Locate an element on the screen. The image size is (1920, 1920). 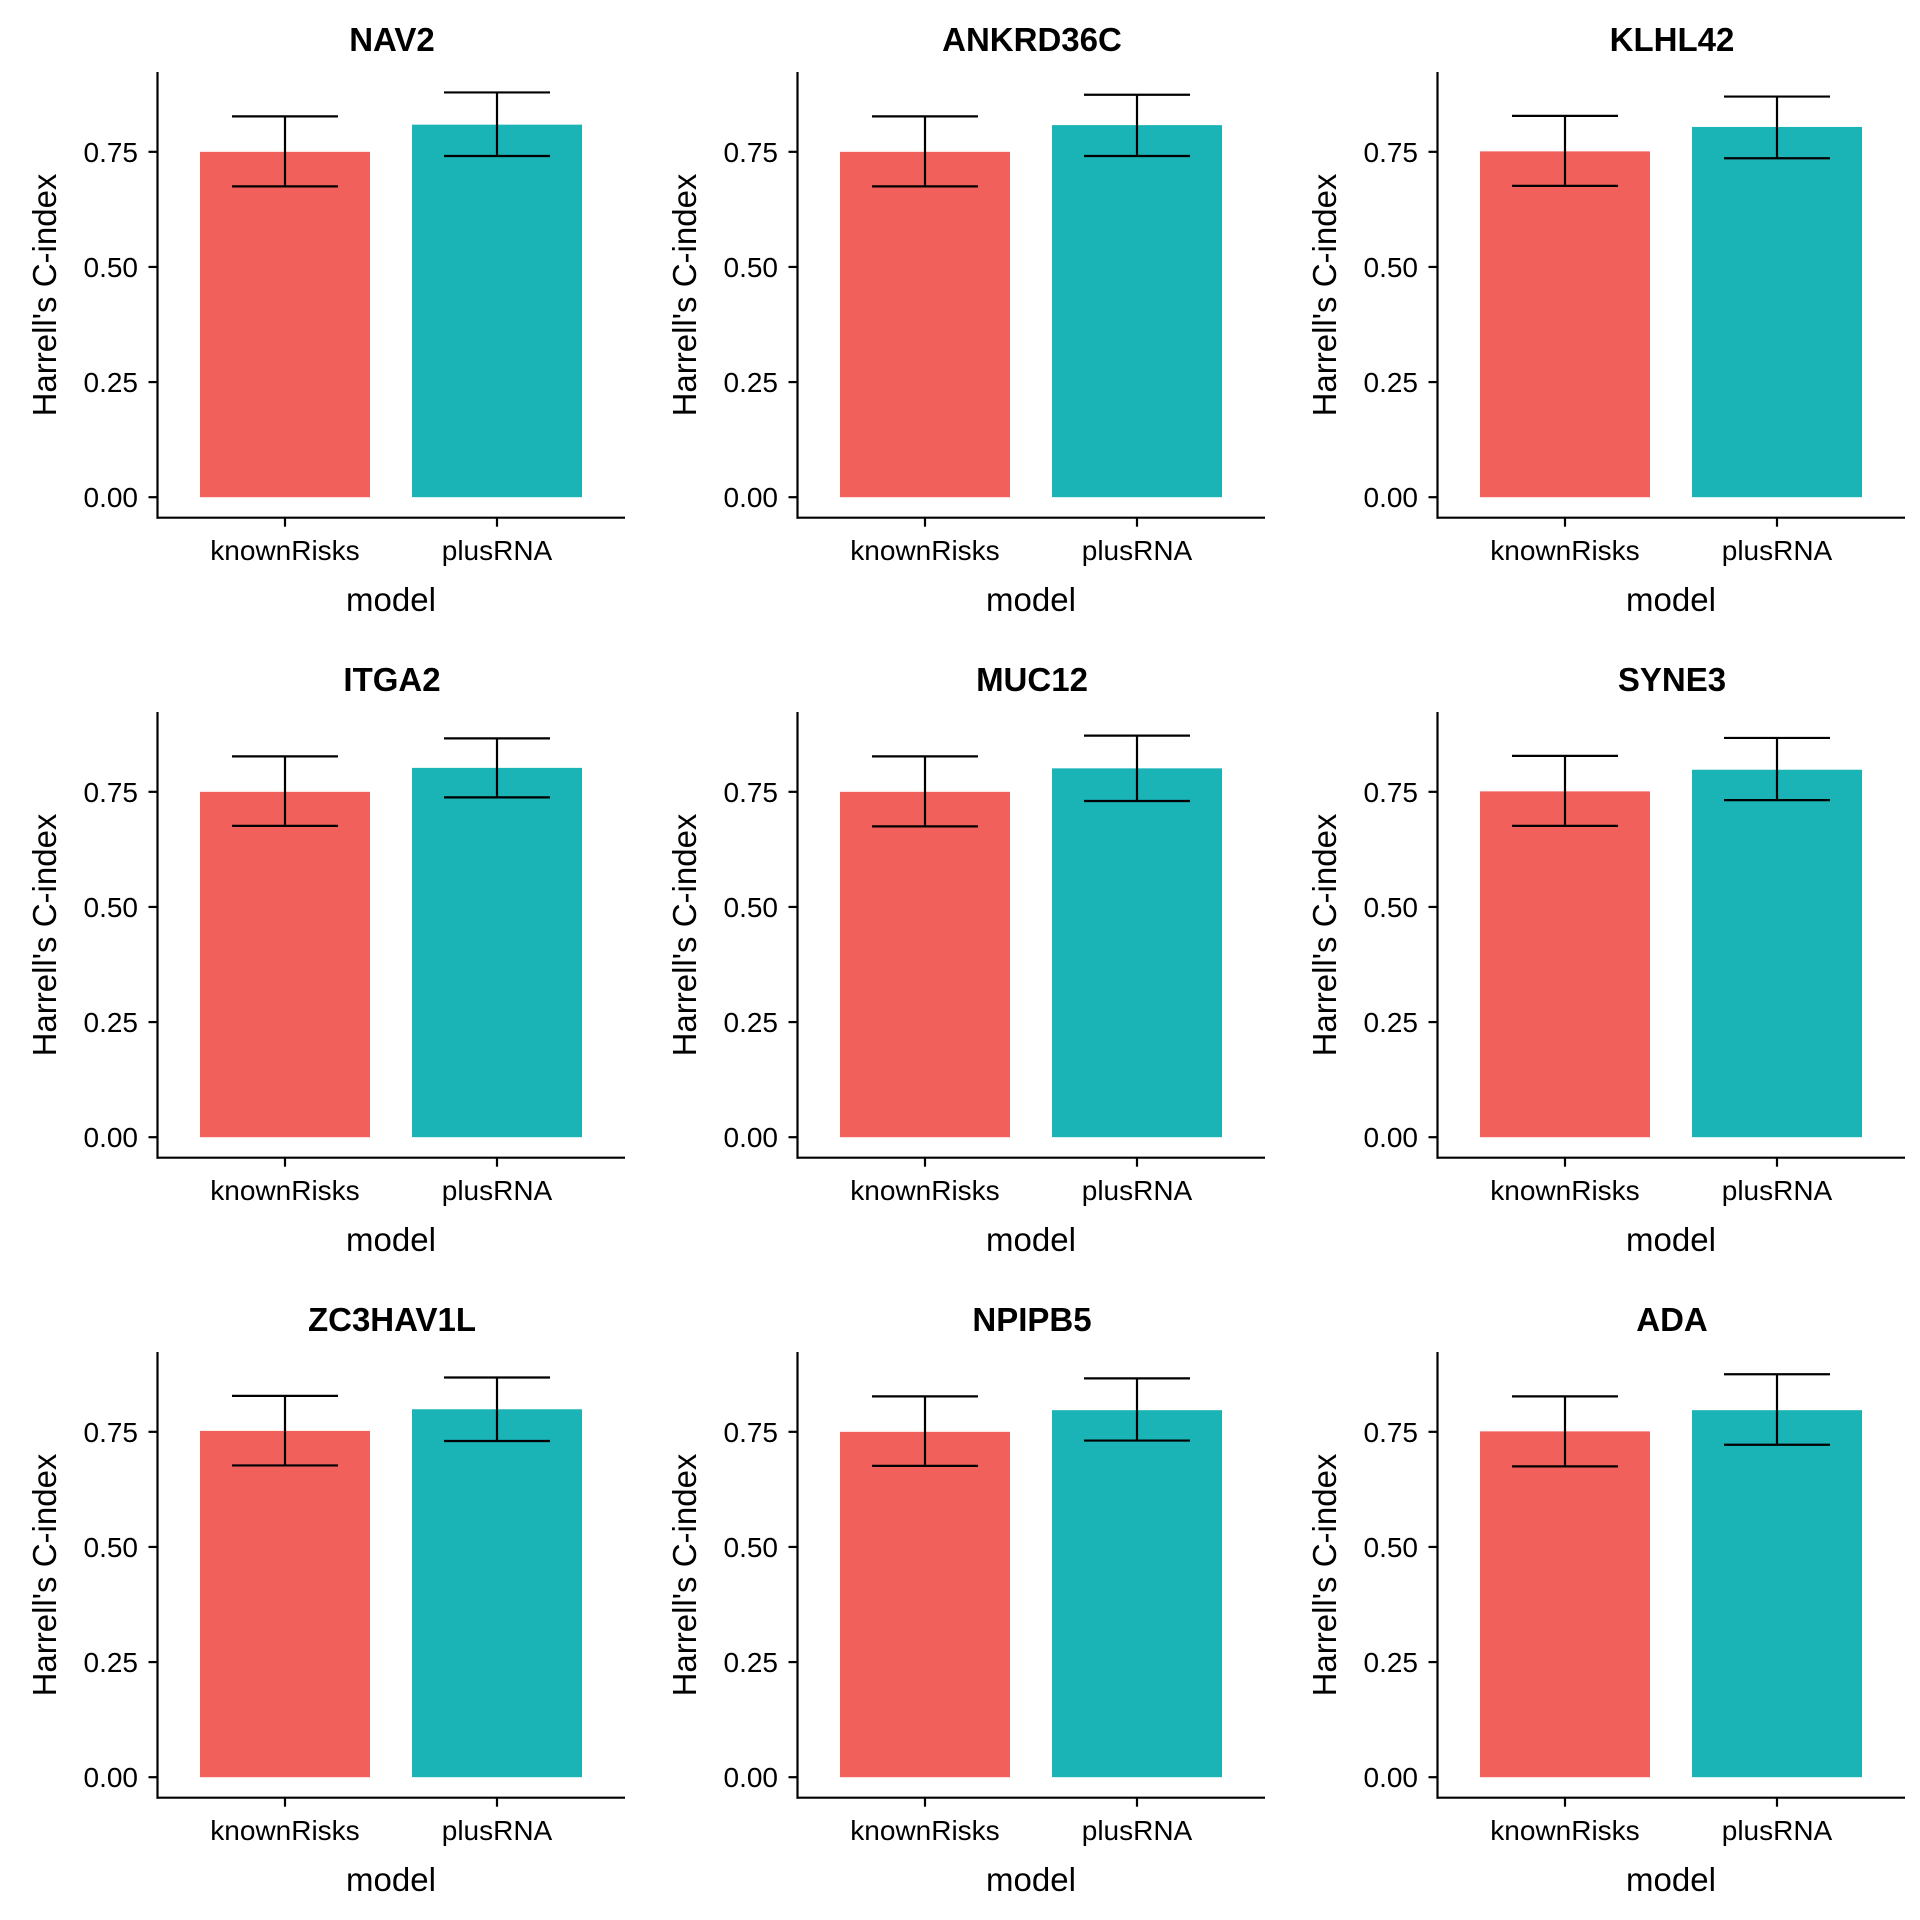
panel-title: ITGA2 is located at coordinates (391, 679).